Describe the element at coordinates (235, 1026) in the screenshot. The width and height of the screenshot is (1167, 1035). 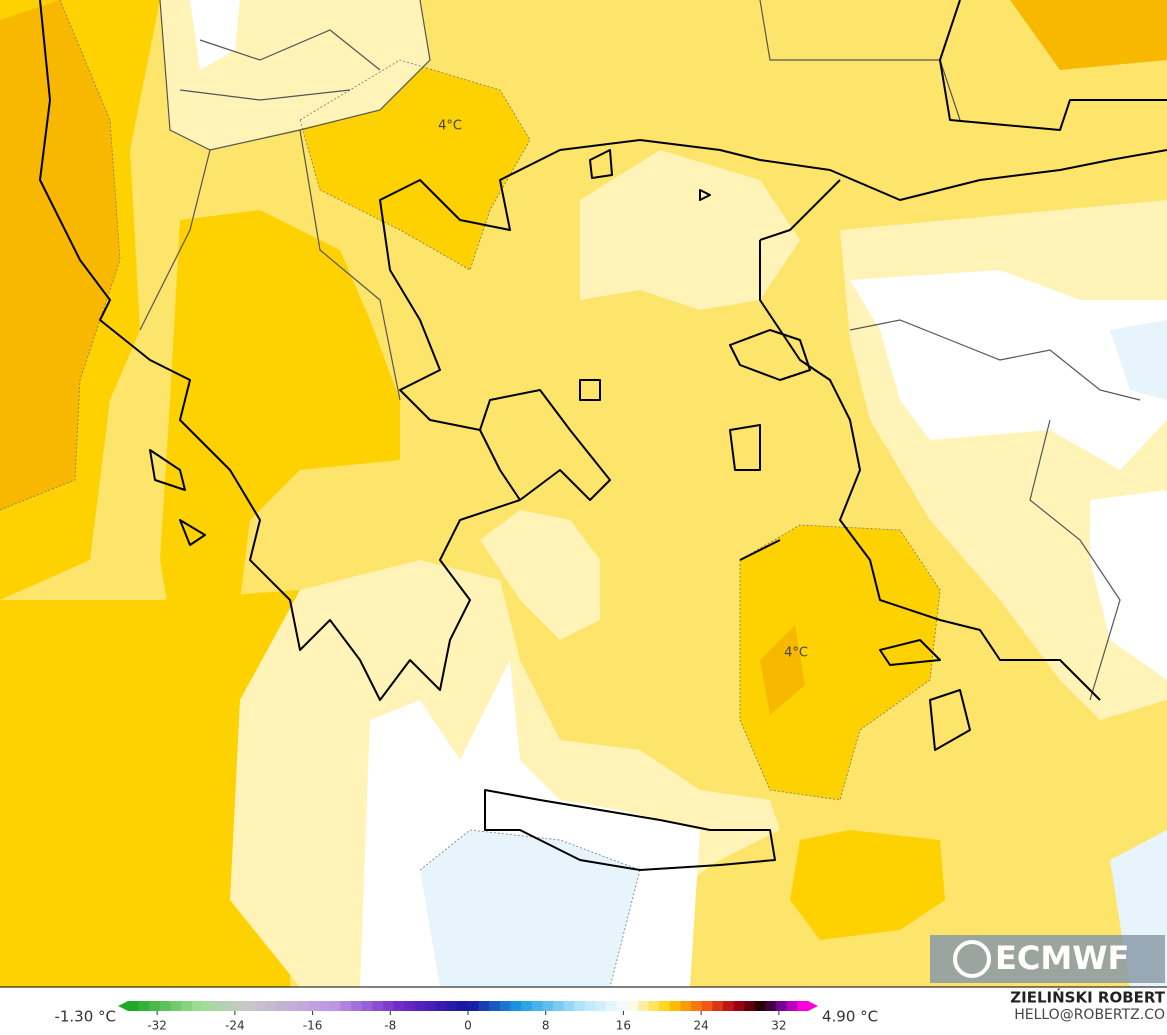
I see `colorbar-tick-label: -24` at that location.